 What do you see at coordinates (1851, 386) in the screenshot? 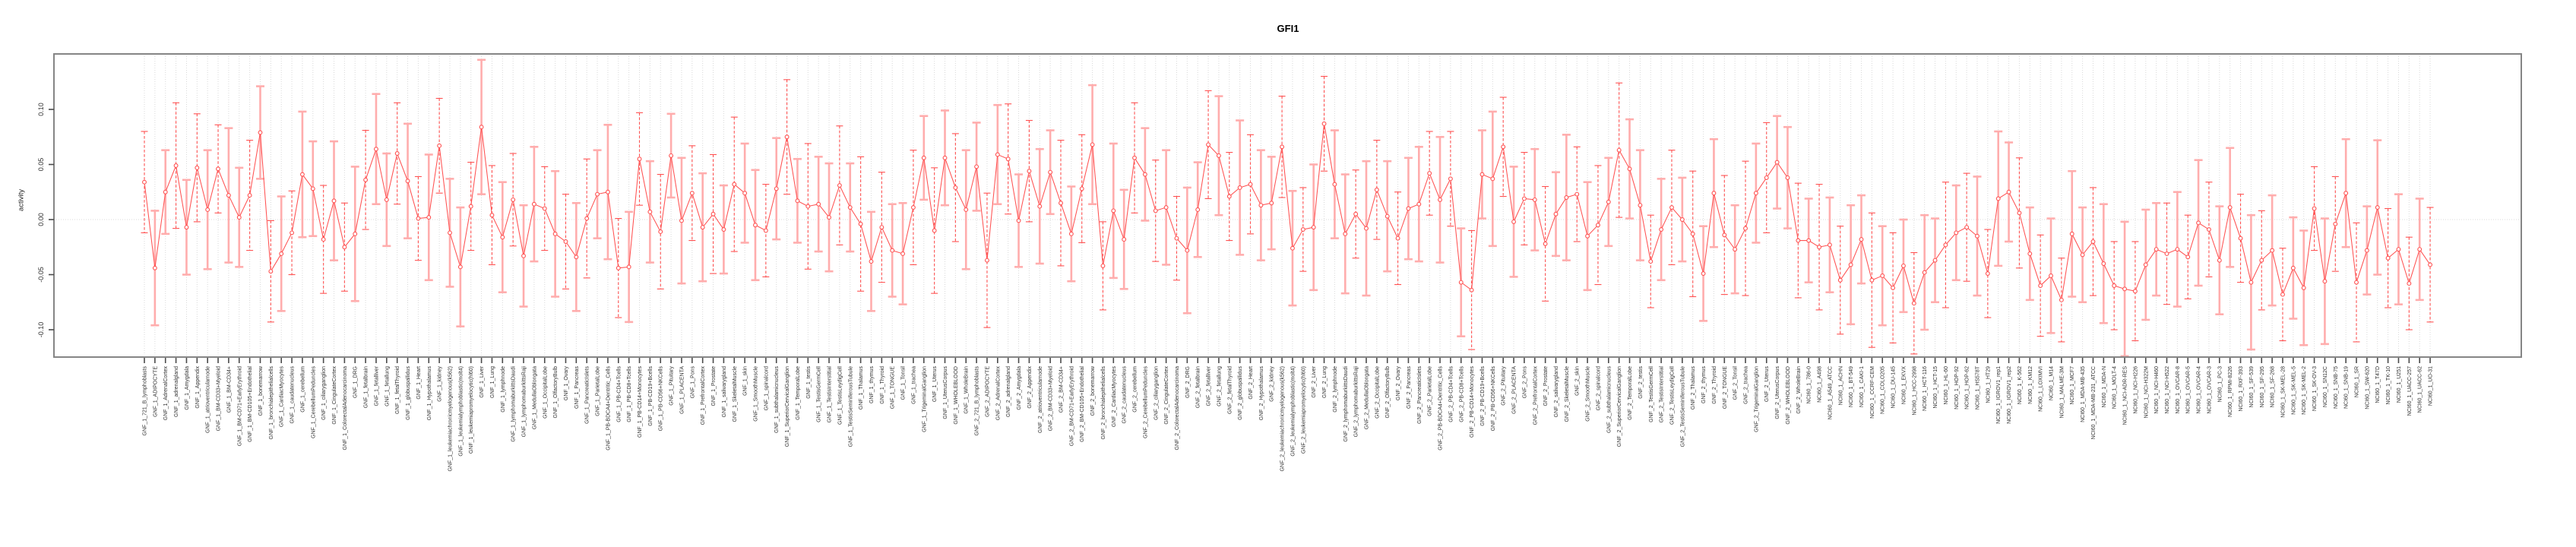
I see `x-tick-label: NCI60_1_BT-549` at bounding box center [1851, 386].